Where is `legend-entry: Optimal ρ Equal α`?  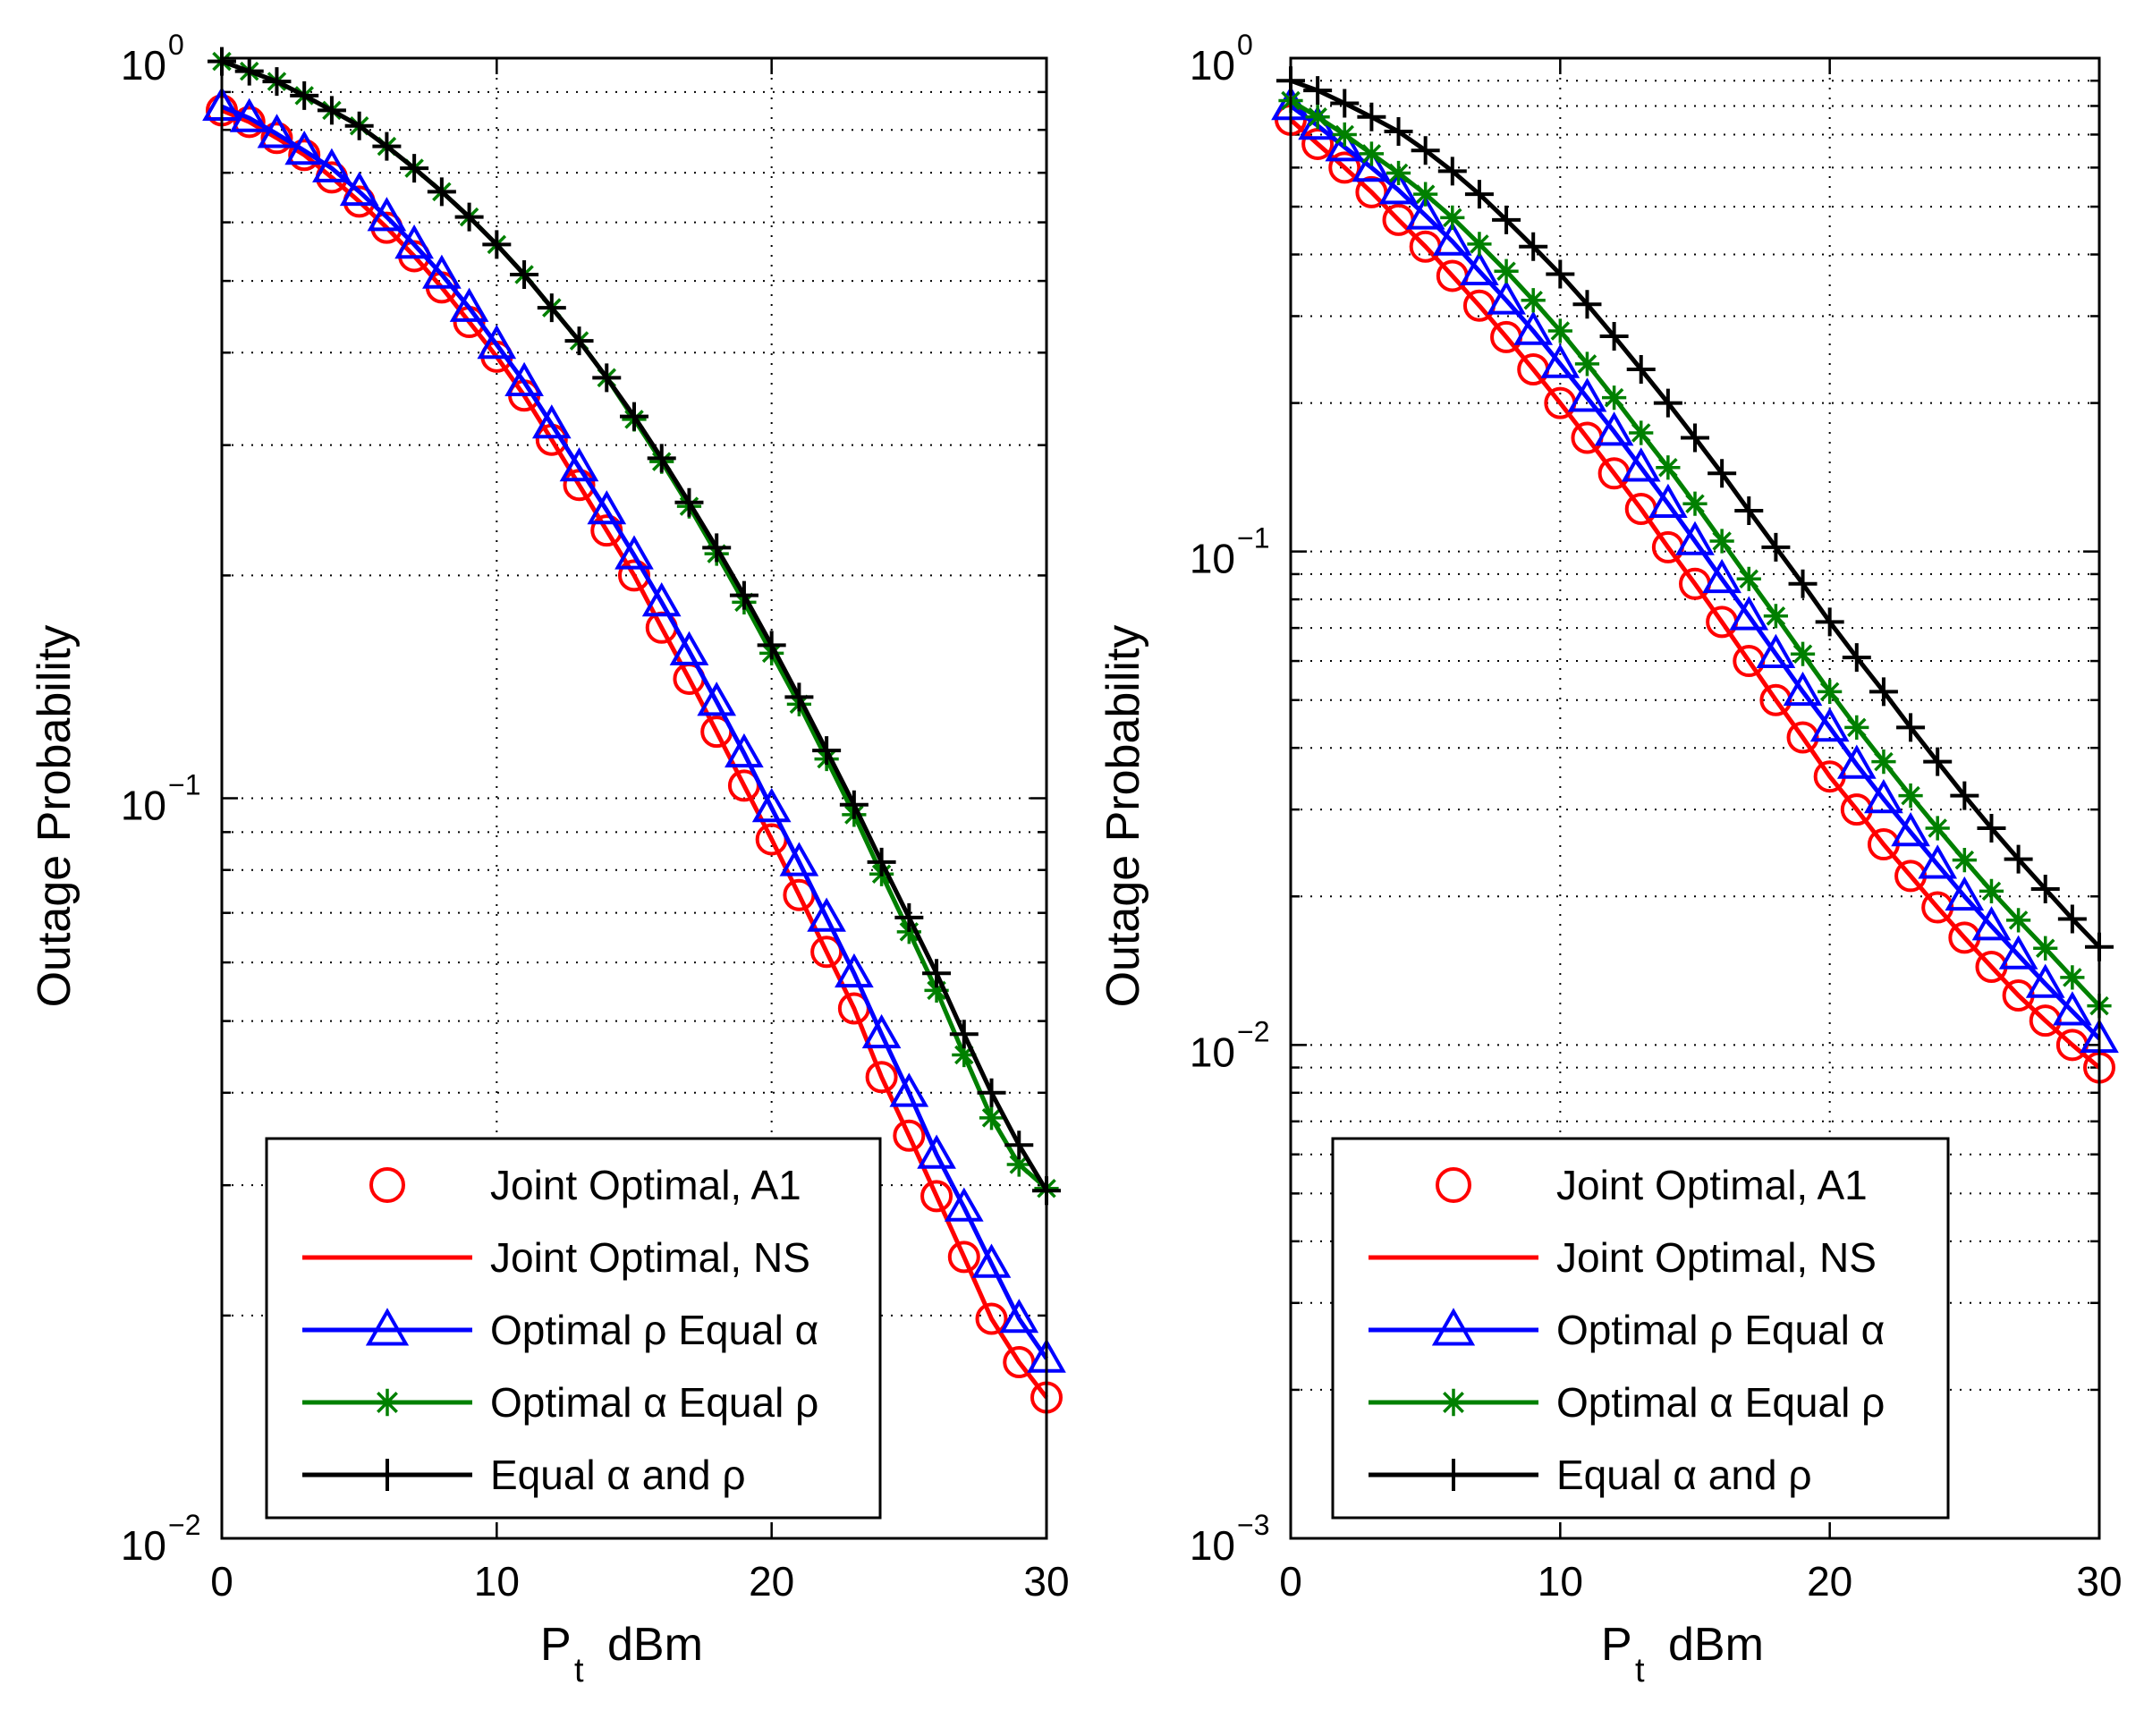 legend-entry: Optimal ρ Equal α is located at coordinates (1627, 1330).